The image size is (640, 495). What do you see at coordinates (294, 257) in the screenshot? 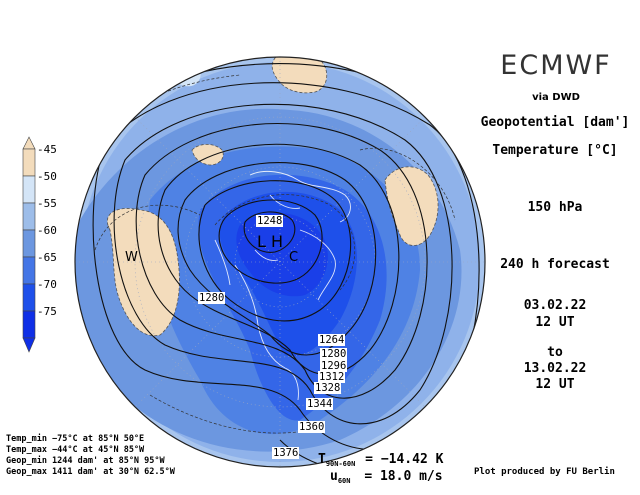
I see `map-marker-cold: C` at bounding box center [294, 257].